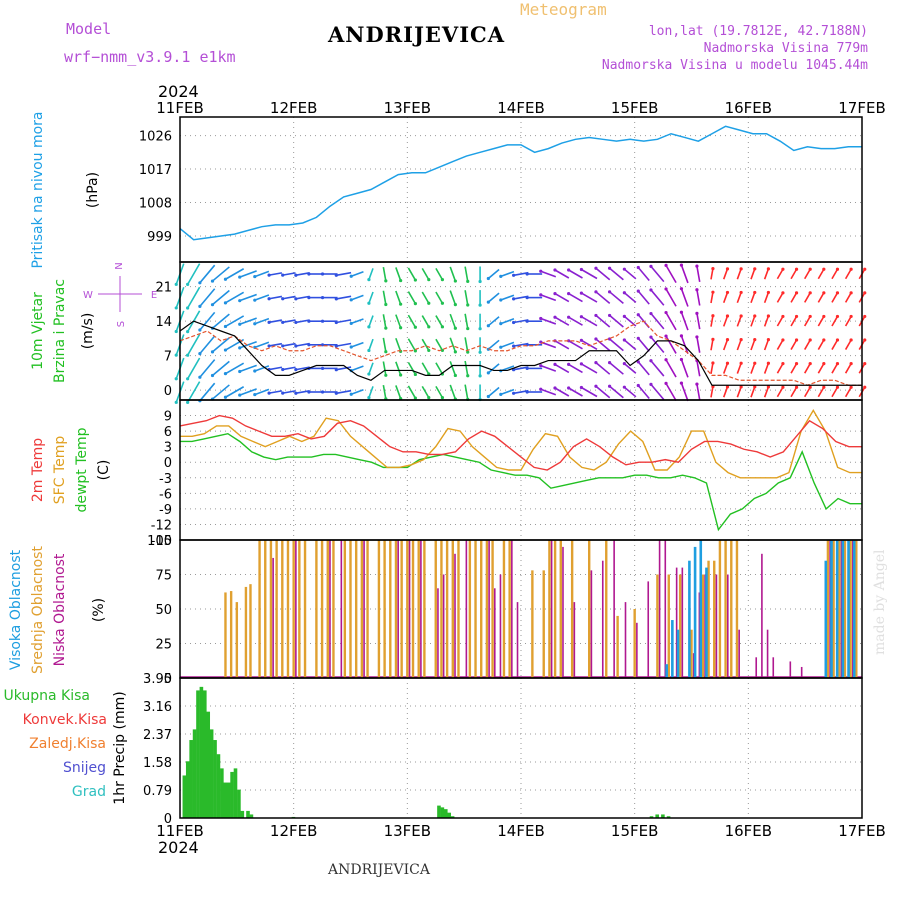  Describe the element at coordinates (168, 819) in the screenshot. I see `y-tick-label: 0` at that location.